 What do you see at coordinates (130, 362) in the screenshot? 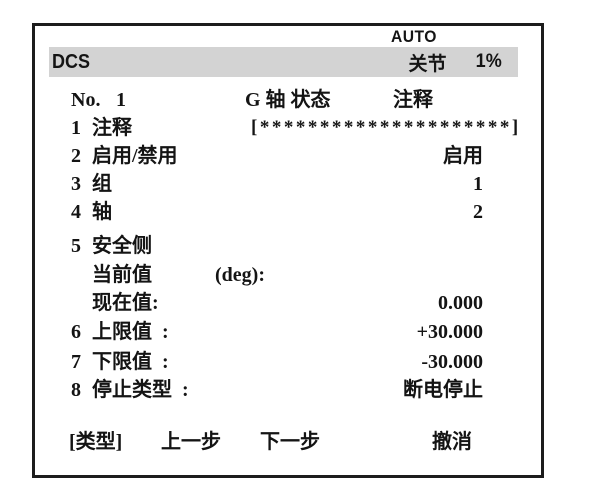
I see `row-label: 下限值 :` at bounding box center [130, 362].